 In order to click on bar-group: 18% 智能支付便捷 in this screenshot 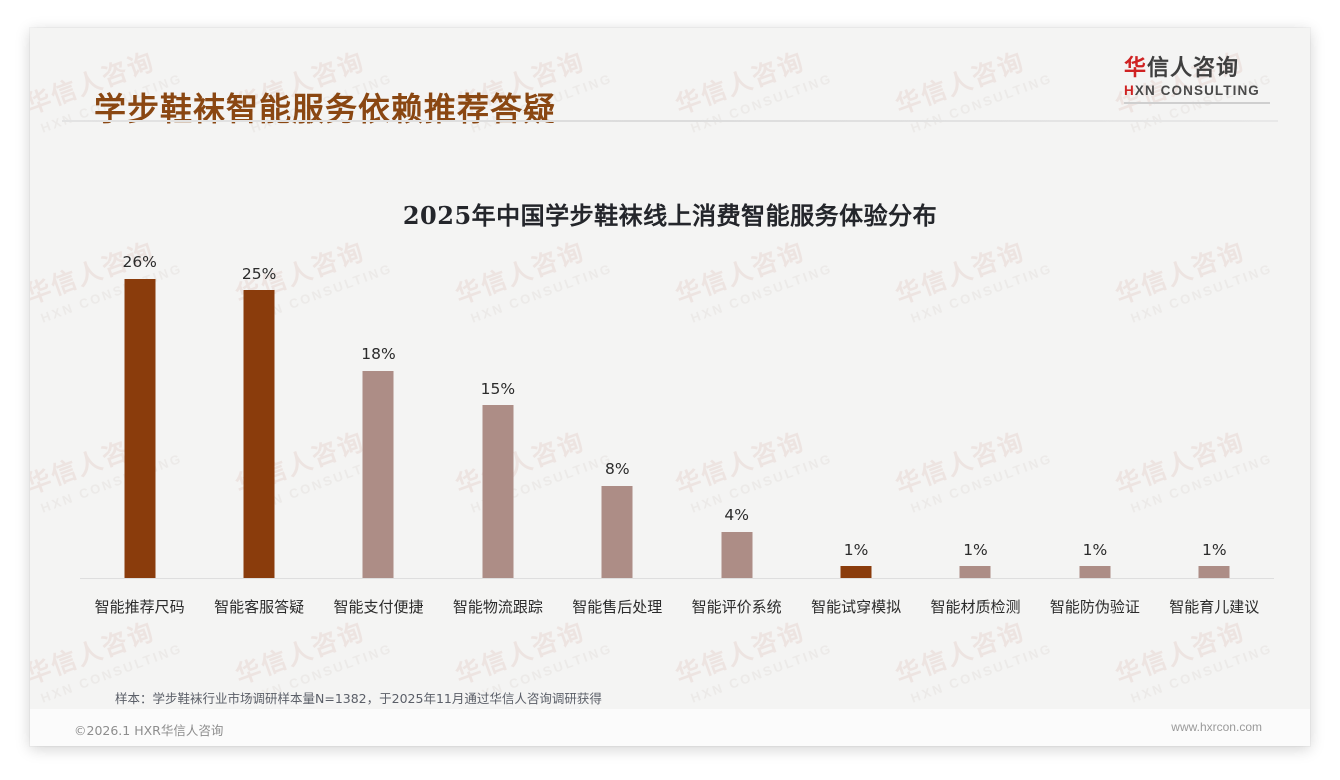, I will do `click(378, 447)`.